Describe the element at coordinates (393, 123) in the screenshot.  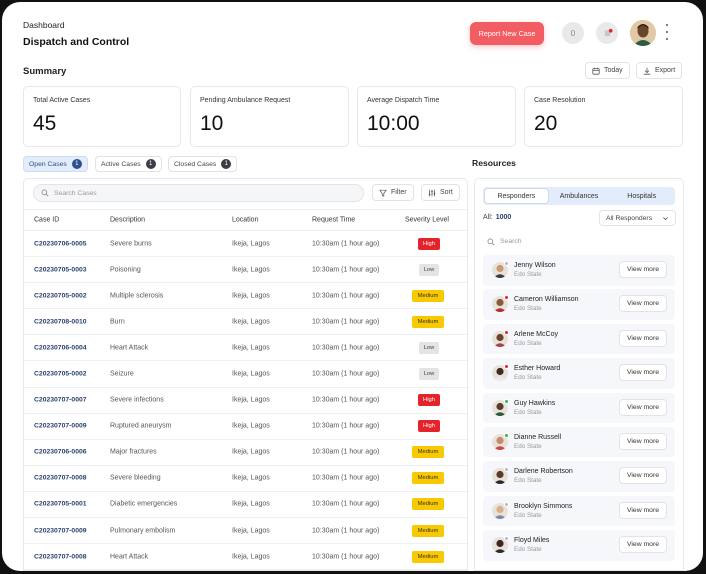
I see `stat-value: 10:00` at that location.